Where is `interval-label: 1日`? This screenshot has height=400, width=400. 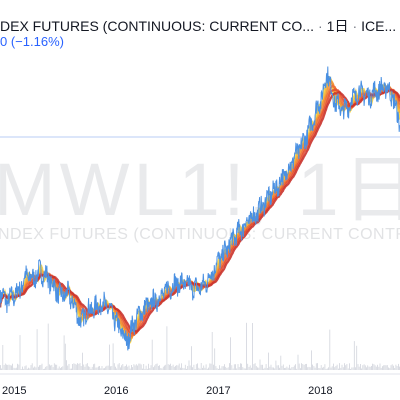 interval-label: 1日 is located at coordinates (337, 26).